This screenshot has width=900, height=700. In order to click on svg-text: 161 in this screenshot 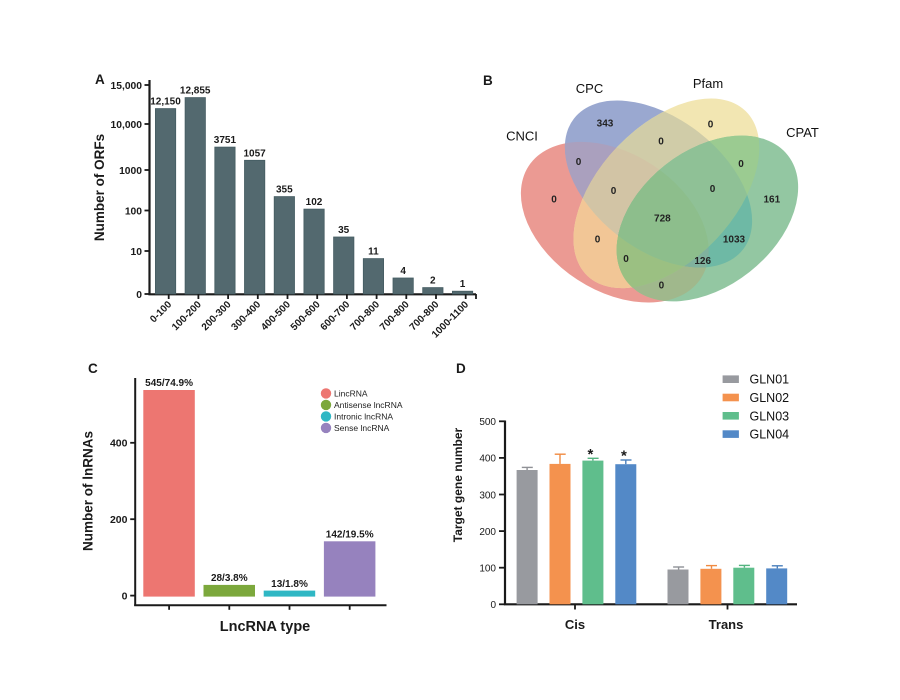, I will do `click(771, 199)`.